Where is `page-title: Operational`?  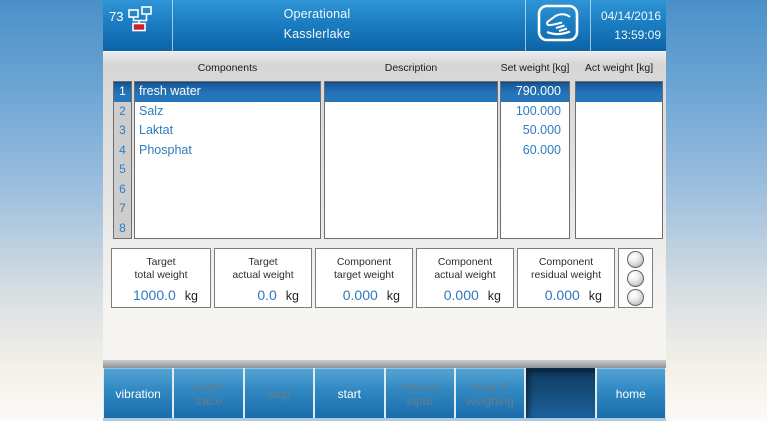 page-title: Operational is located at coordinates (317, 14).